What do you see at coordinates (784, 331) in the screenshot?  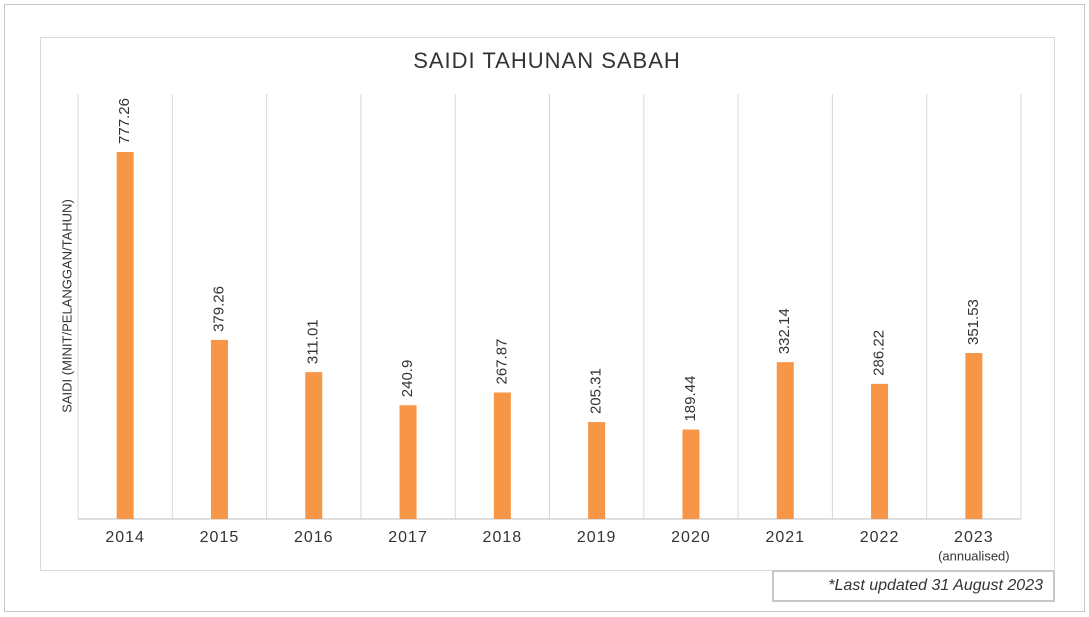 I see `data-label: 332.14` at bounding box center [784, 331].